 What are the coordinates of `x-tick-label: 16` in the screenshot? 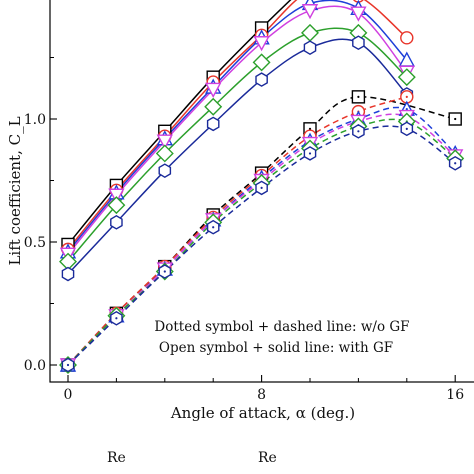 It's located at (455, 395).